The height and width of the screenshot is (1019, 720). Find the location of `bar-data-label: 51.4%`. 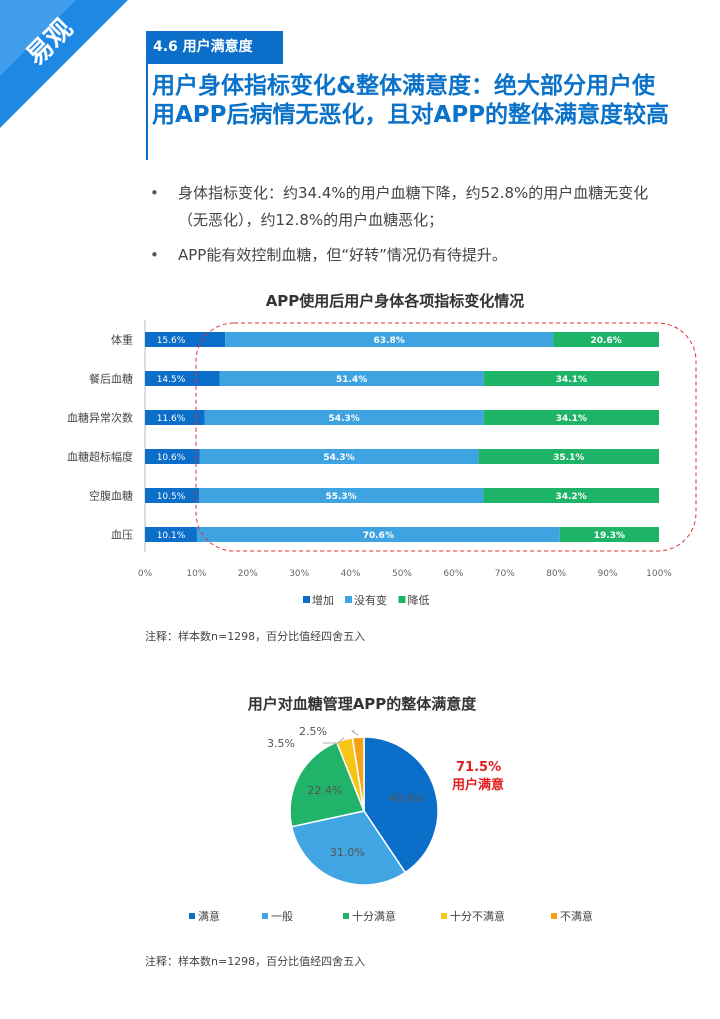

bar-data-label: 51.4% is located at coordinates (351, 380).